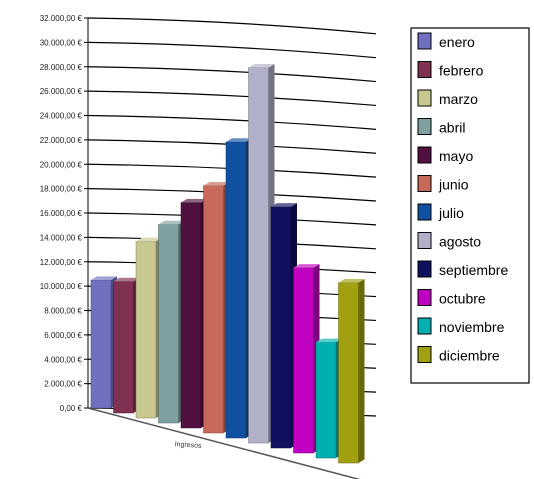 The image size is (534, 479). What do you see at coordinates (460, 242) in the screenshot?
I see `legend-label: agosto` at bounding box center [460, 242].